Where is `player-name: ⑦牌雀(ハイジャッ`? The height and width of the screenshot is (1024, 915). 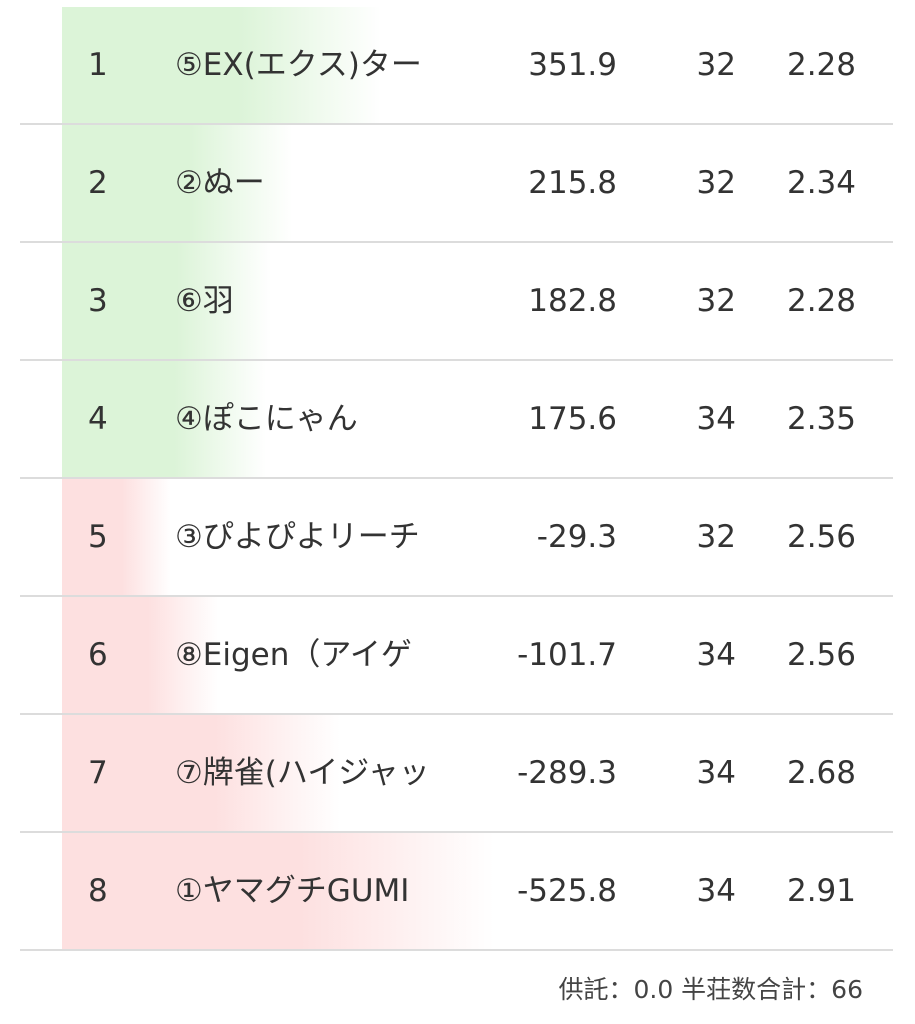
player-name: ⑦牌雀(ハイジャッ is located at coordinates (302, 773).